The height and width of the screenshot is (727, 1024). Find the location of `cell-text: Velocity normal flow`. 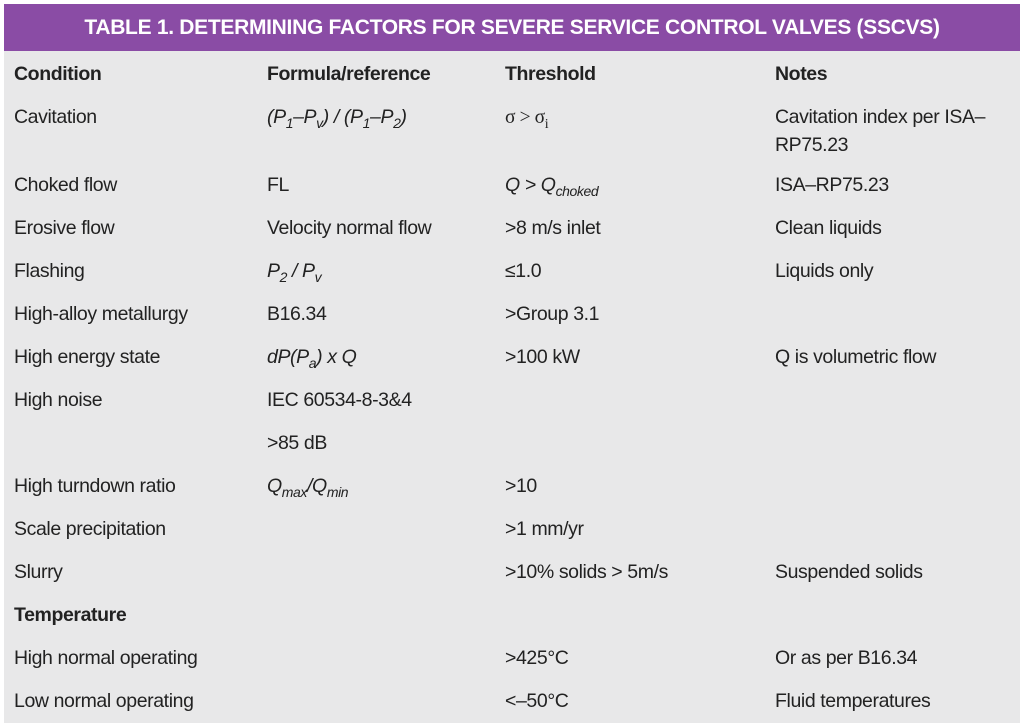

cell-text: Velocity normal flow is located at coordinates (349, 228).